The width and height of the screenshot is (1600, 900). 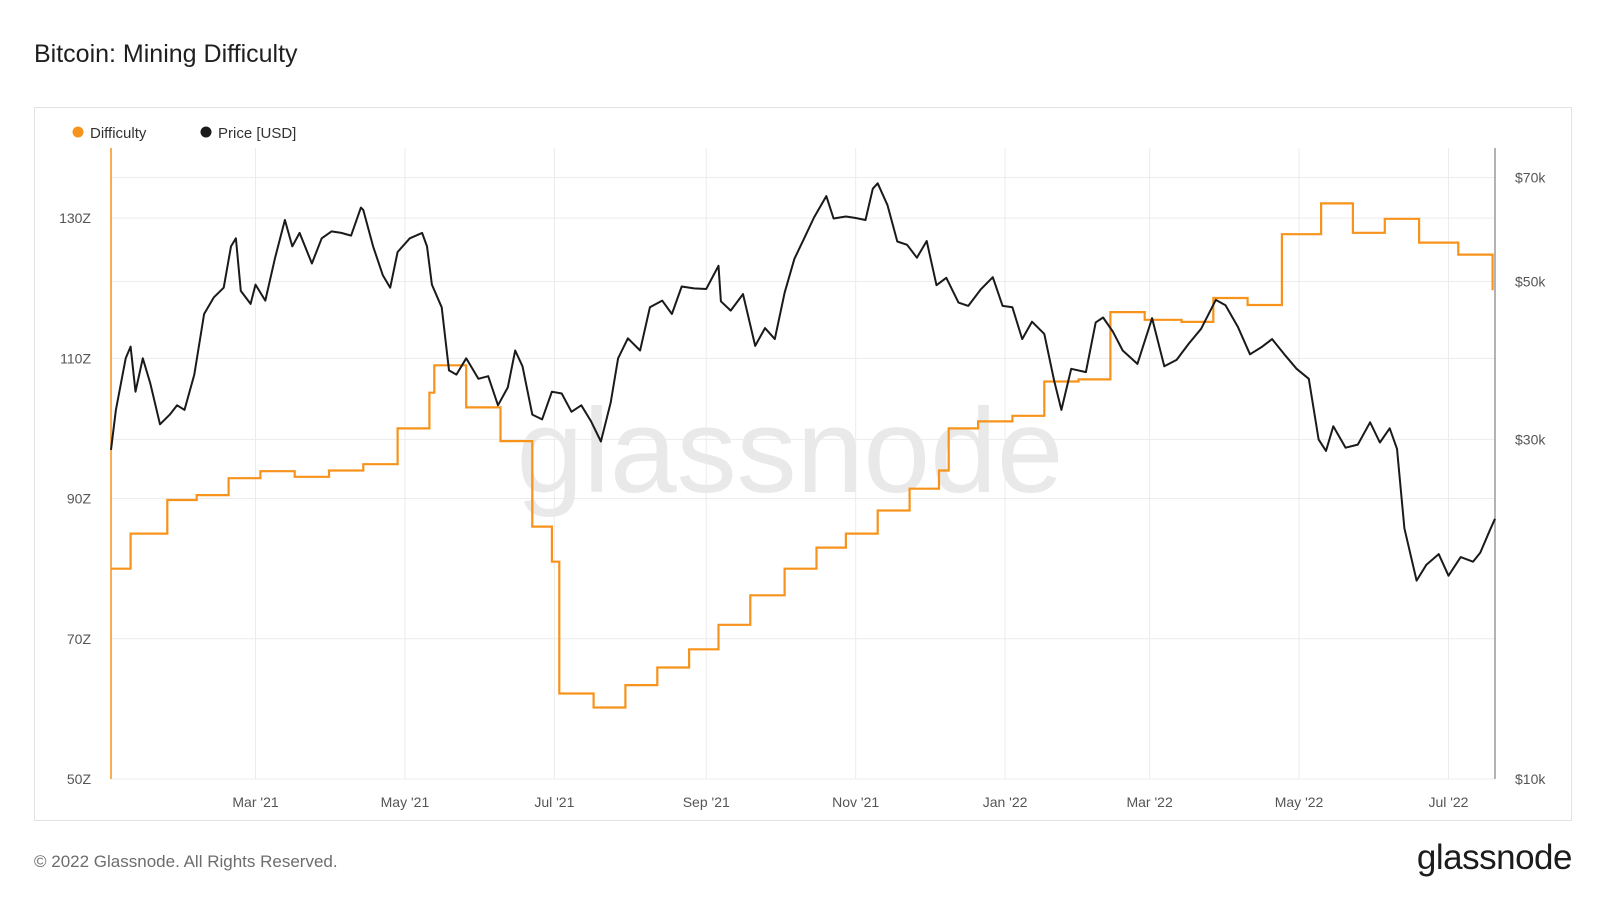 I want to click on x-tick-label: Jan '22, so click(x=1005, y=802).